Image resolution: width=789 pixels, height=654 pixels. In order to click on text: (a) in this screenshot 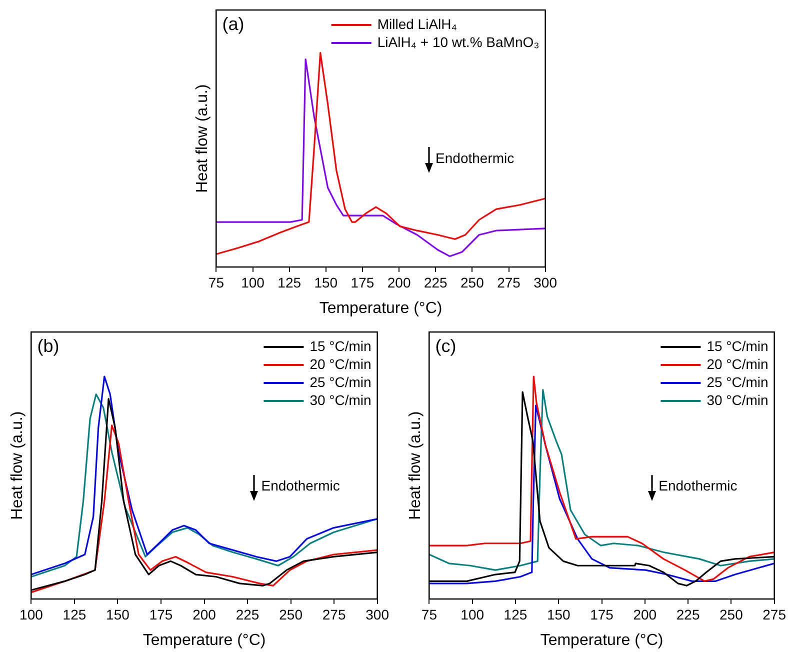, I will do `click(233, 24)`.